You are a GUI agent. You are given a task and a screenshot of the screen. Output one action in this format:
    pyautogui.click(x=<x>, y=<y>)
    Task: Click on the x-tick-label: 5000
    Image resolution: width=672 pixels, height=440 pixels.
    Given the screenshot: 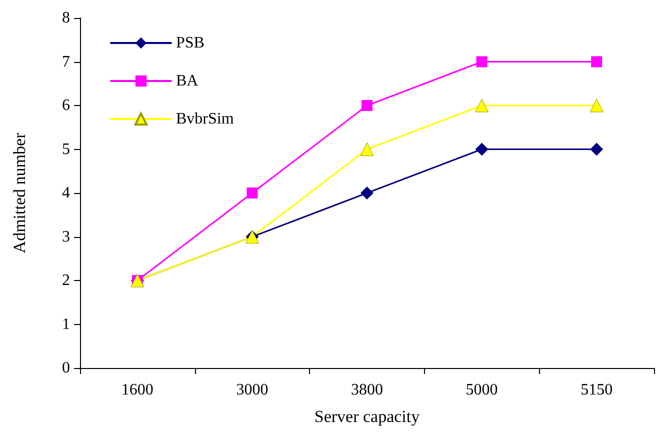 What is the action you would take?
    pyautogui.click(x=482, y=390)
    